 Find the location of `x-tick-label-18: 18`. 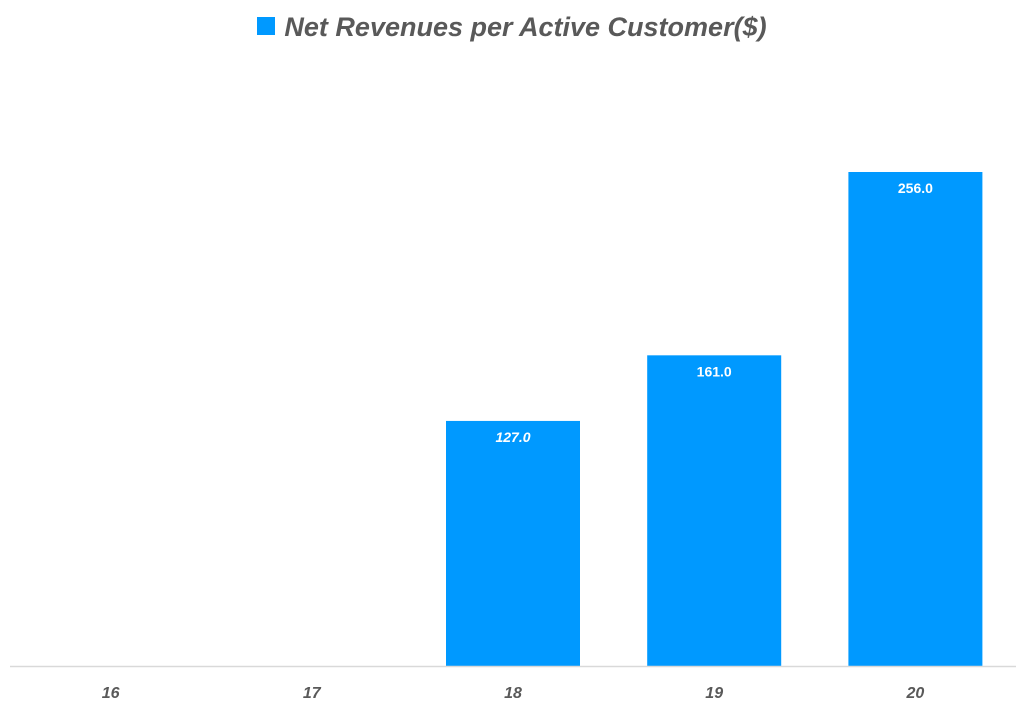

x-tick-label-18: 18 is located at coordinates (513, 693).